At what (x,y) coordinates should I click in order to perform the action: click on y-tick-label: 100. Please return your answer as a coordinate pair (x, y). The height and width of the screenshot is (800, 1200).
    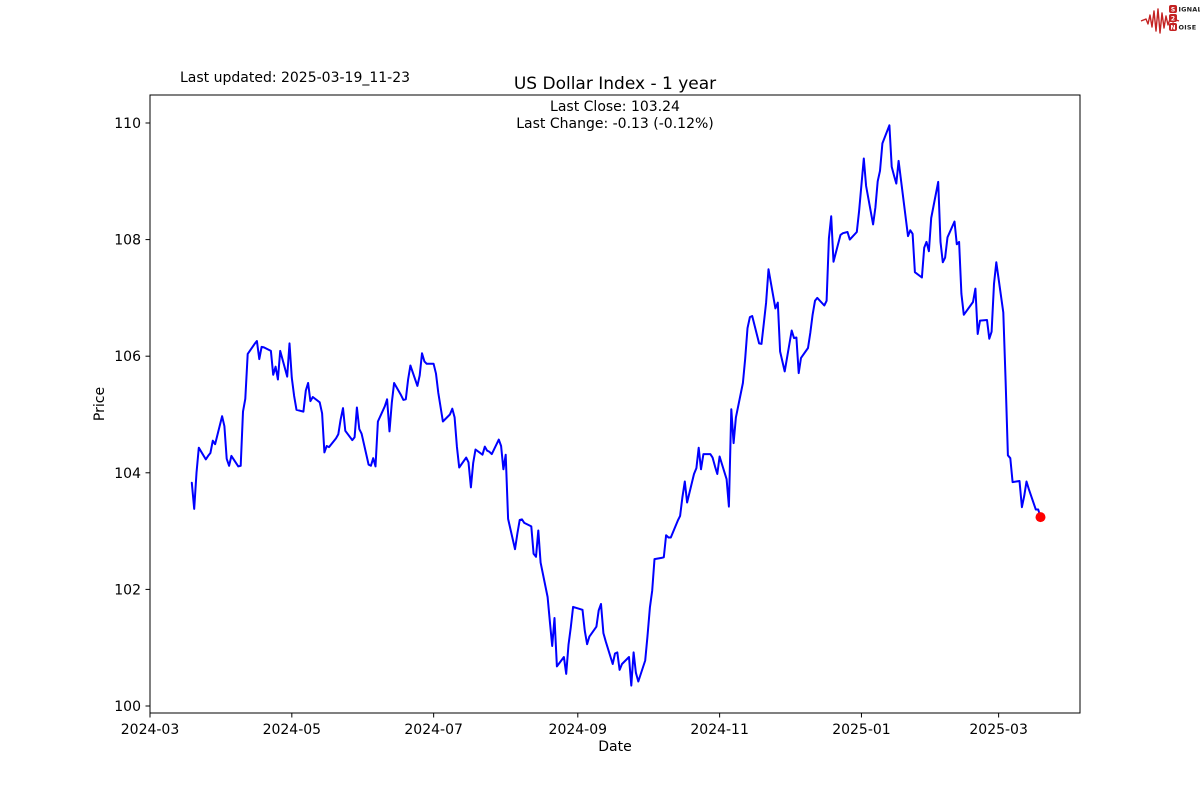
    Looking at the image, I should click on (127, 707).